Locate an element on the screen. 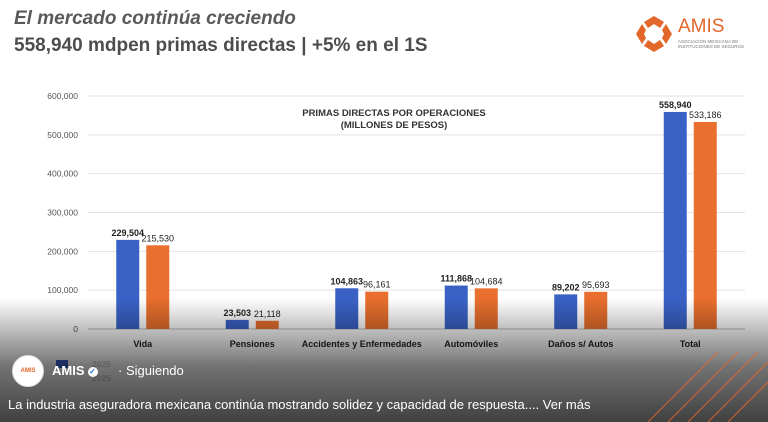 This screenshot has height=422, width=768. data-label: 89,202 is located at coordinates (566, 287).